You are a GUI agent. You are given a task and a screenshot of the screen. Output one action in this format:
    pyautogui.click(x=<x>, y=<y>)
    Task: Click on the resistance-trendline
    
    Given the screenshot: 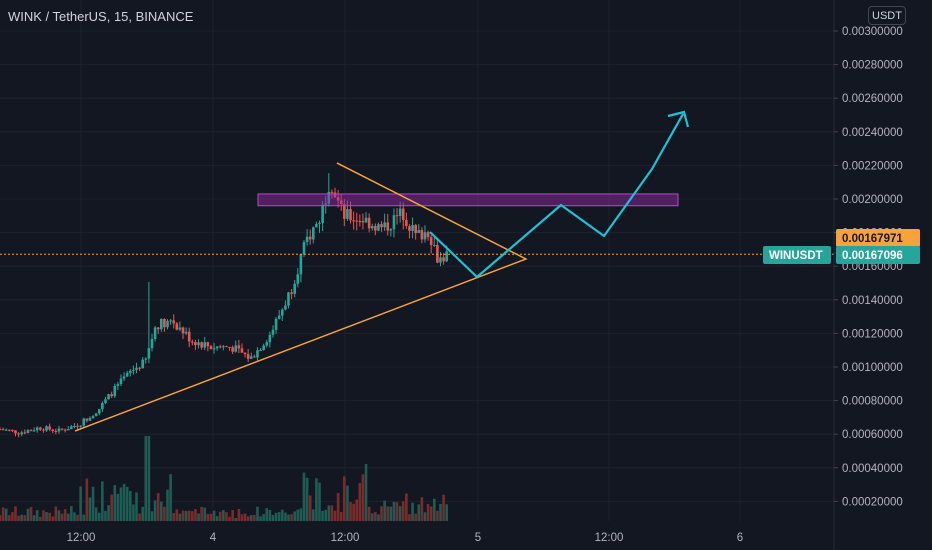 What is the action you would take?
    pyautogui.click(x=431, y=211)
    